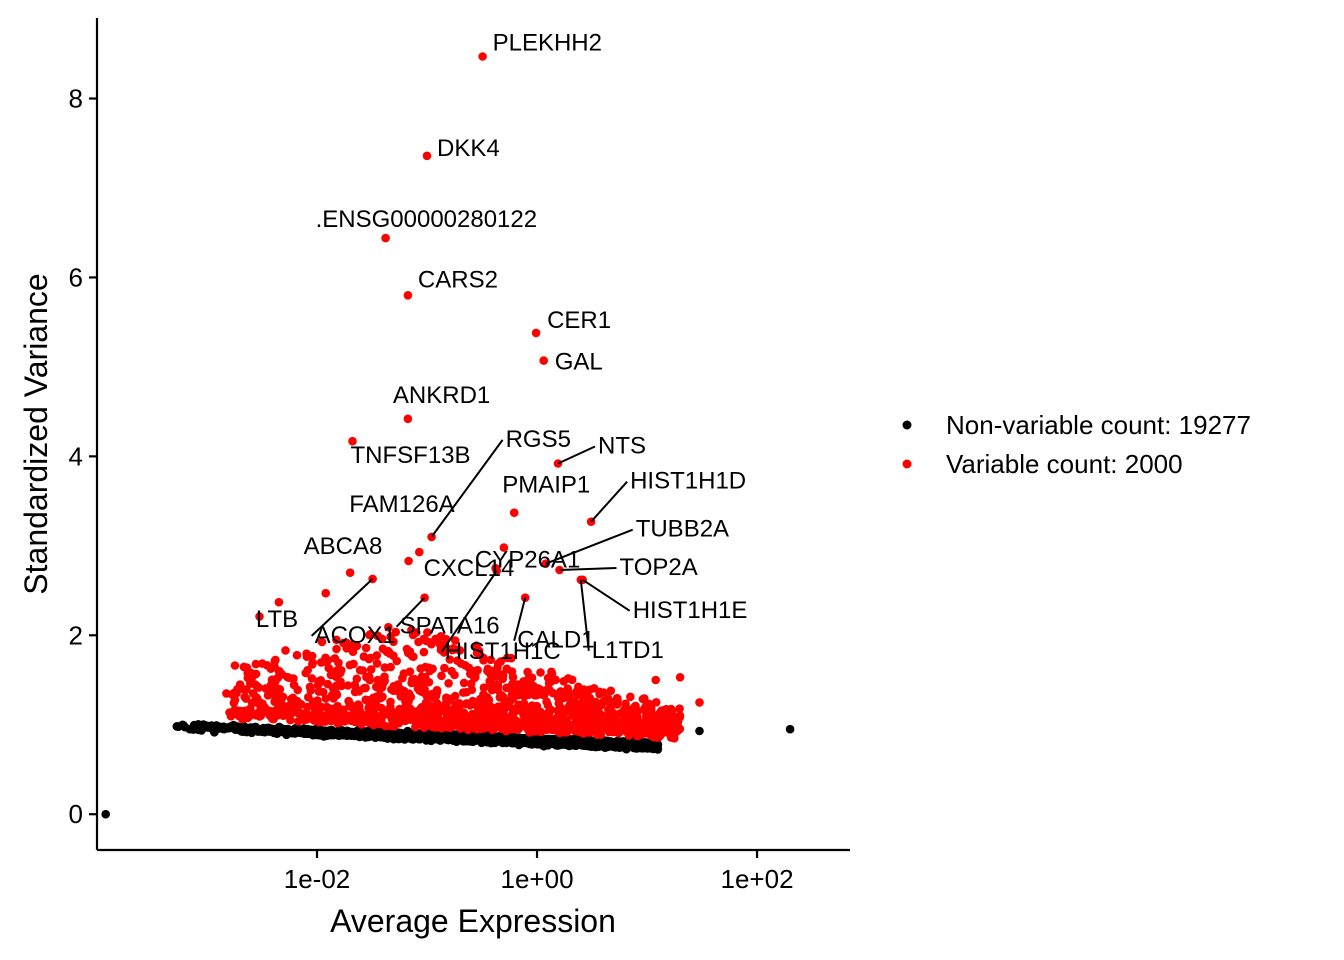 This screenshot has width=1344, height=960. What do you see at coordinates (401, 504) in the screenshot?
I see `gene-label: FAM126A` at bounding box center [401, 504].